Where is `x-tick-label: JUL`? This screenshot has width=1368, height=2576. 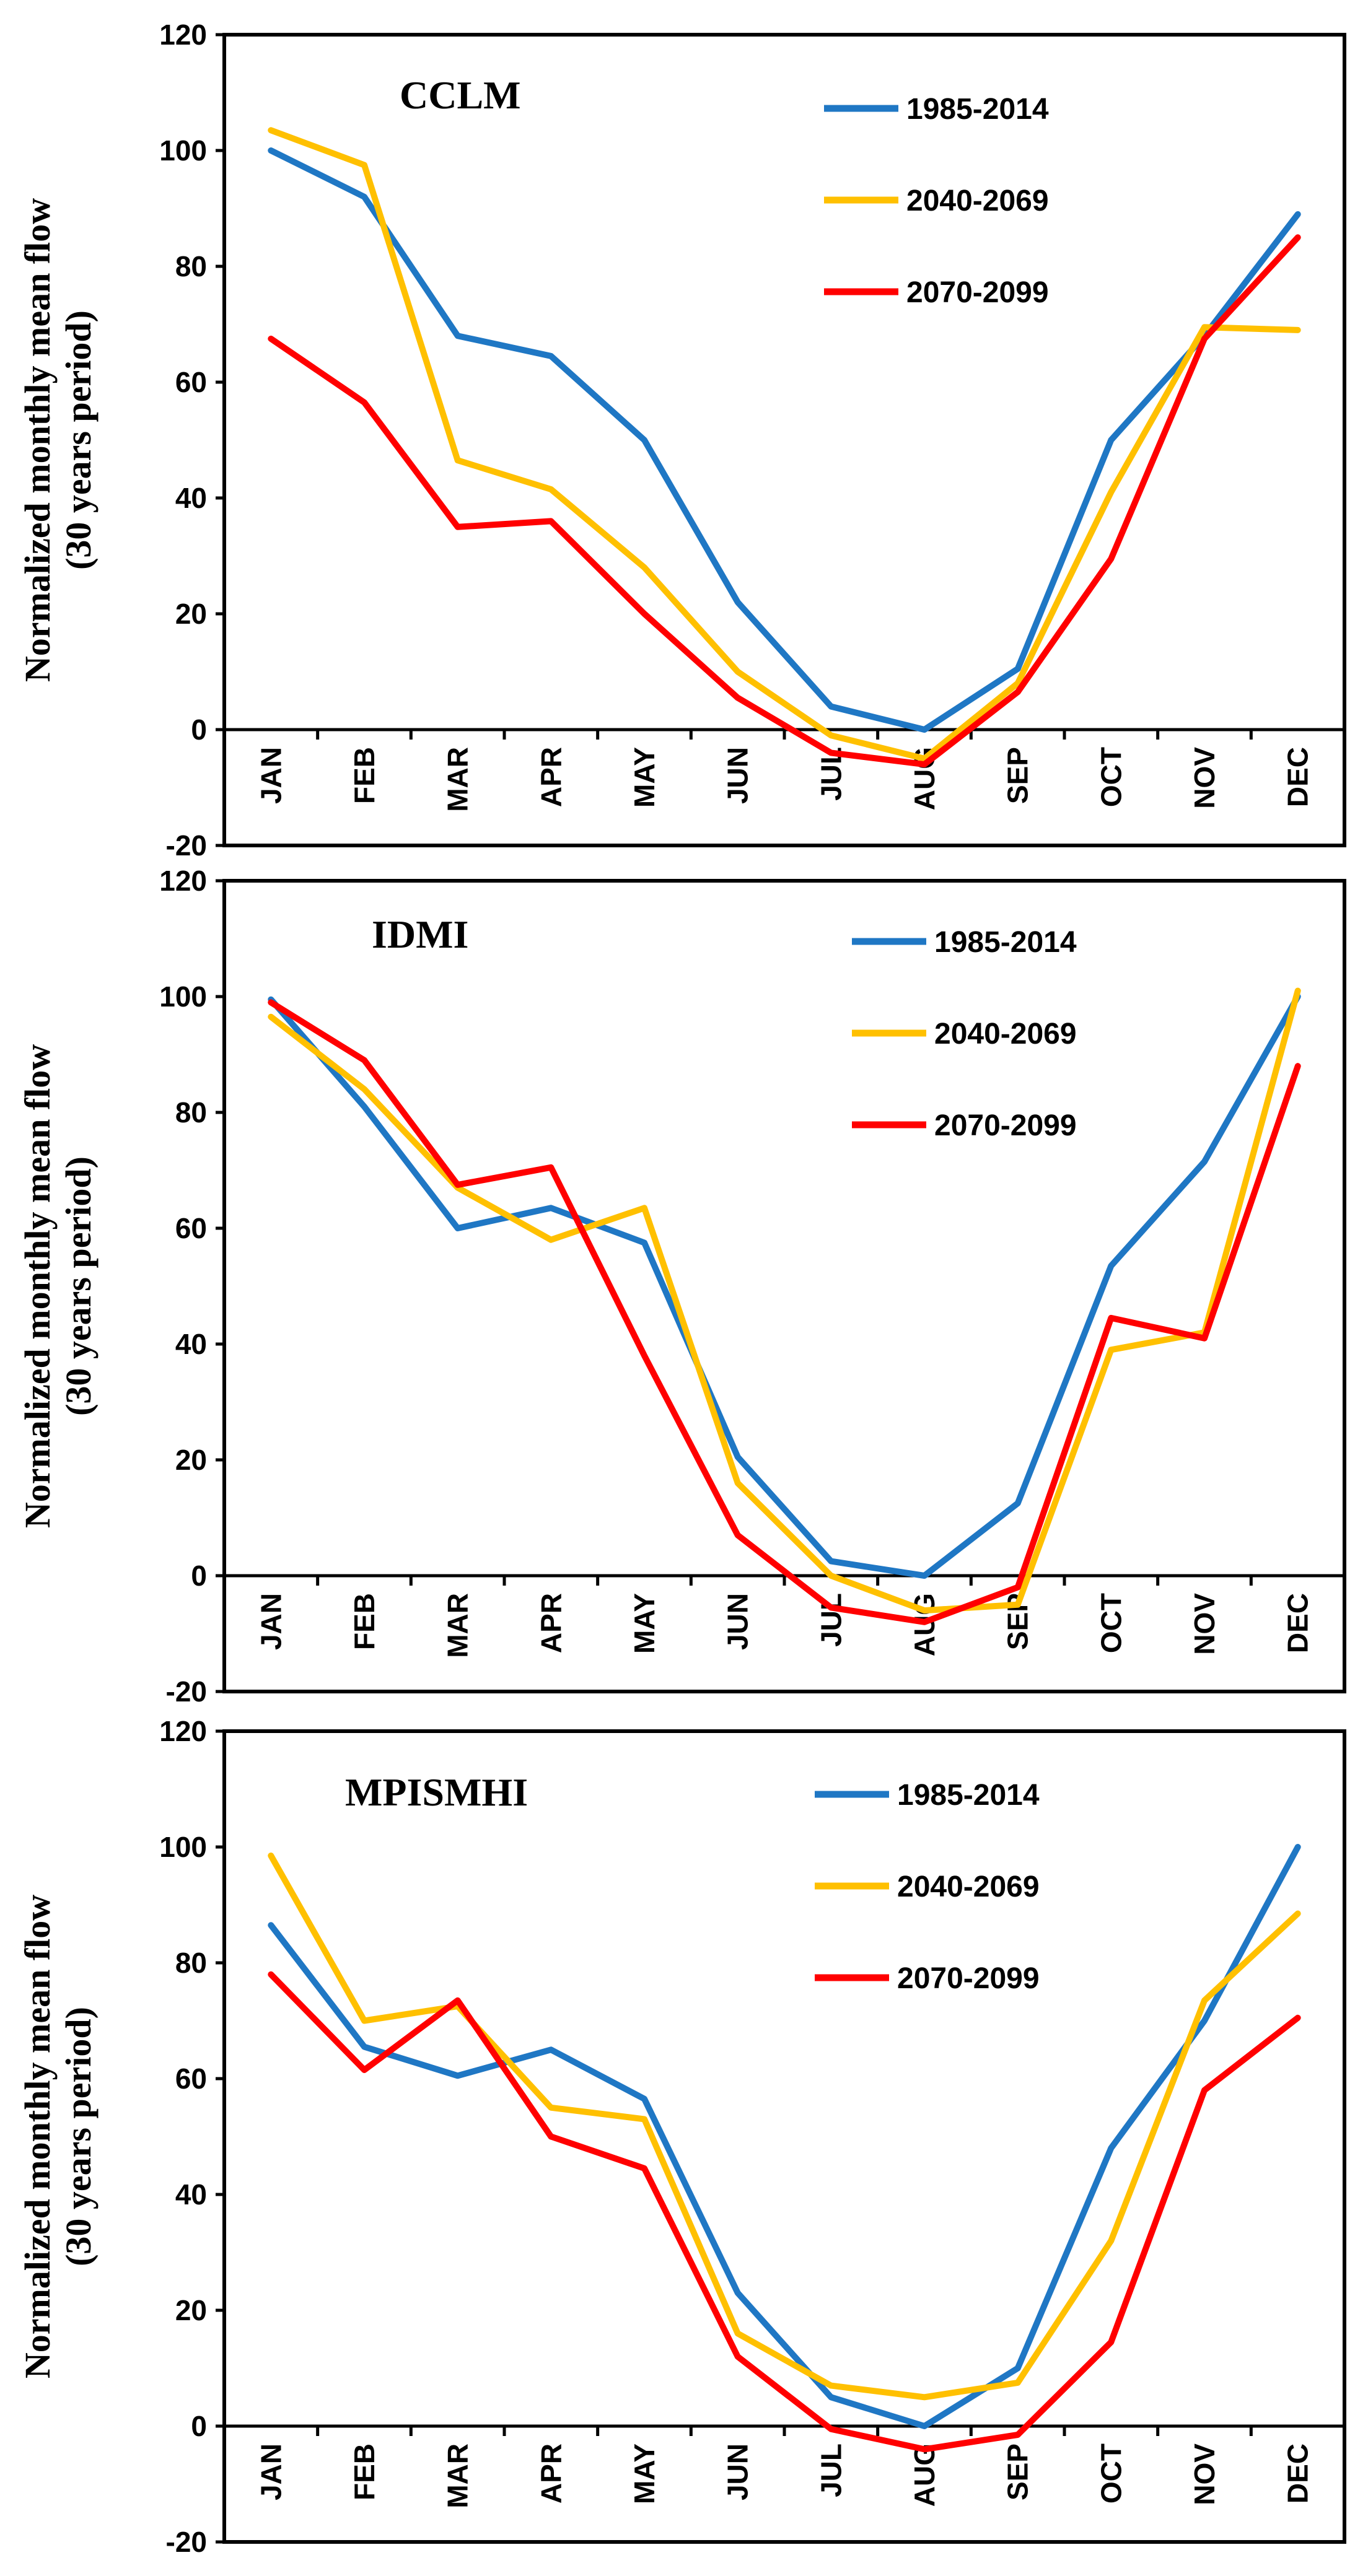 x-tick-label: JUL is located at coordinates (831, 2470).